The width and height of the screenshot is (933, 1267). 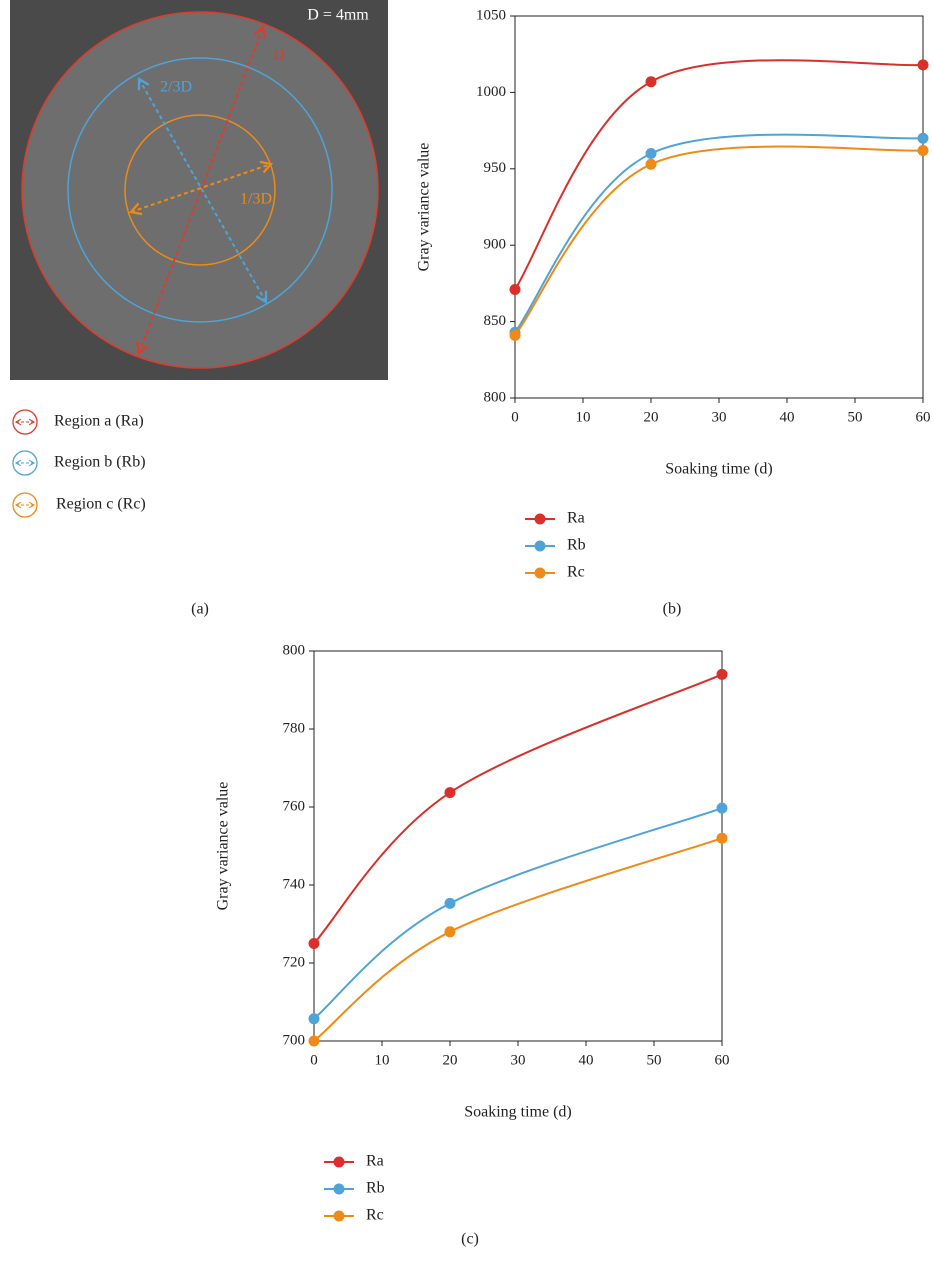 I want to click on y-tick-label: 900, so click(x=495, y=245).